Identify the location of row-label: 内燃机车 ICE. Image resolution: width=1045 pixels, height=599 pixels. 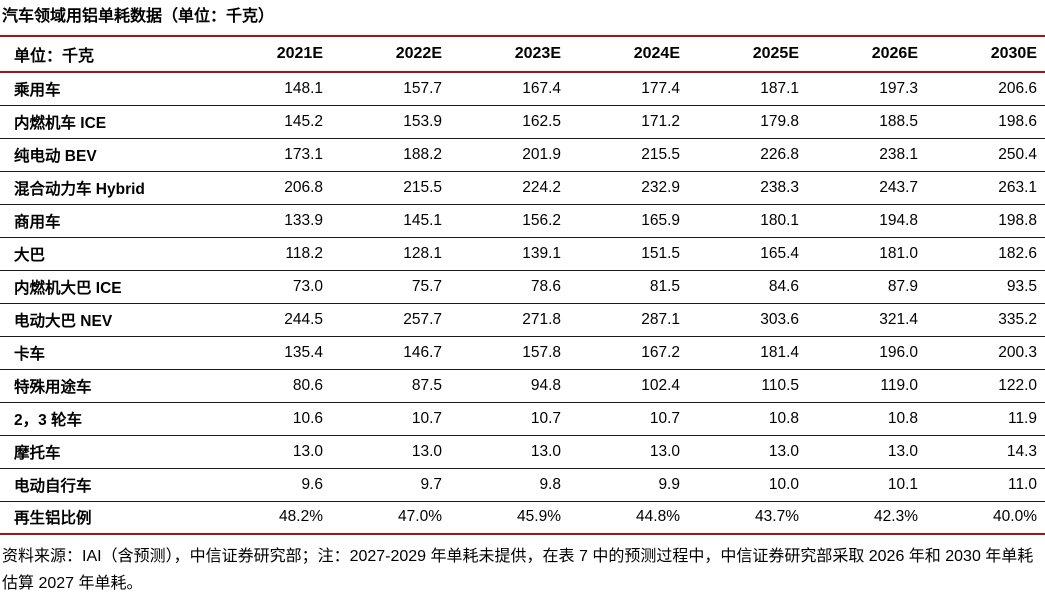
(60, 123).